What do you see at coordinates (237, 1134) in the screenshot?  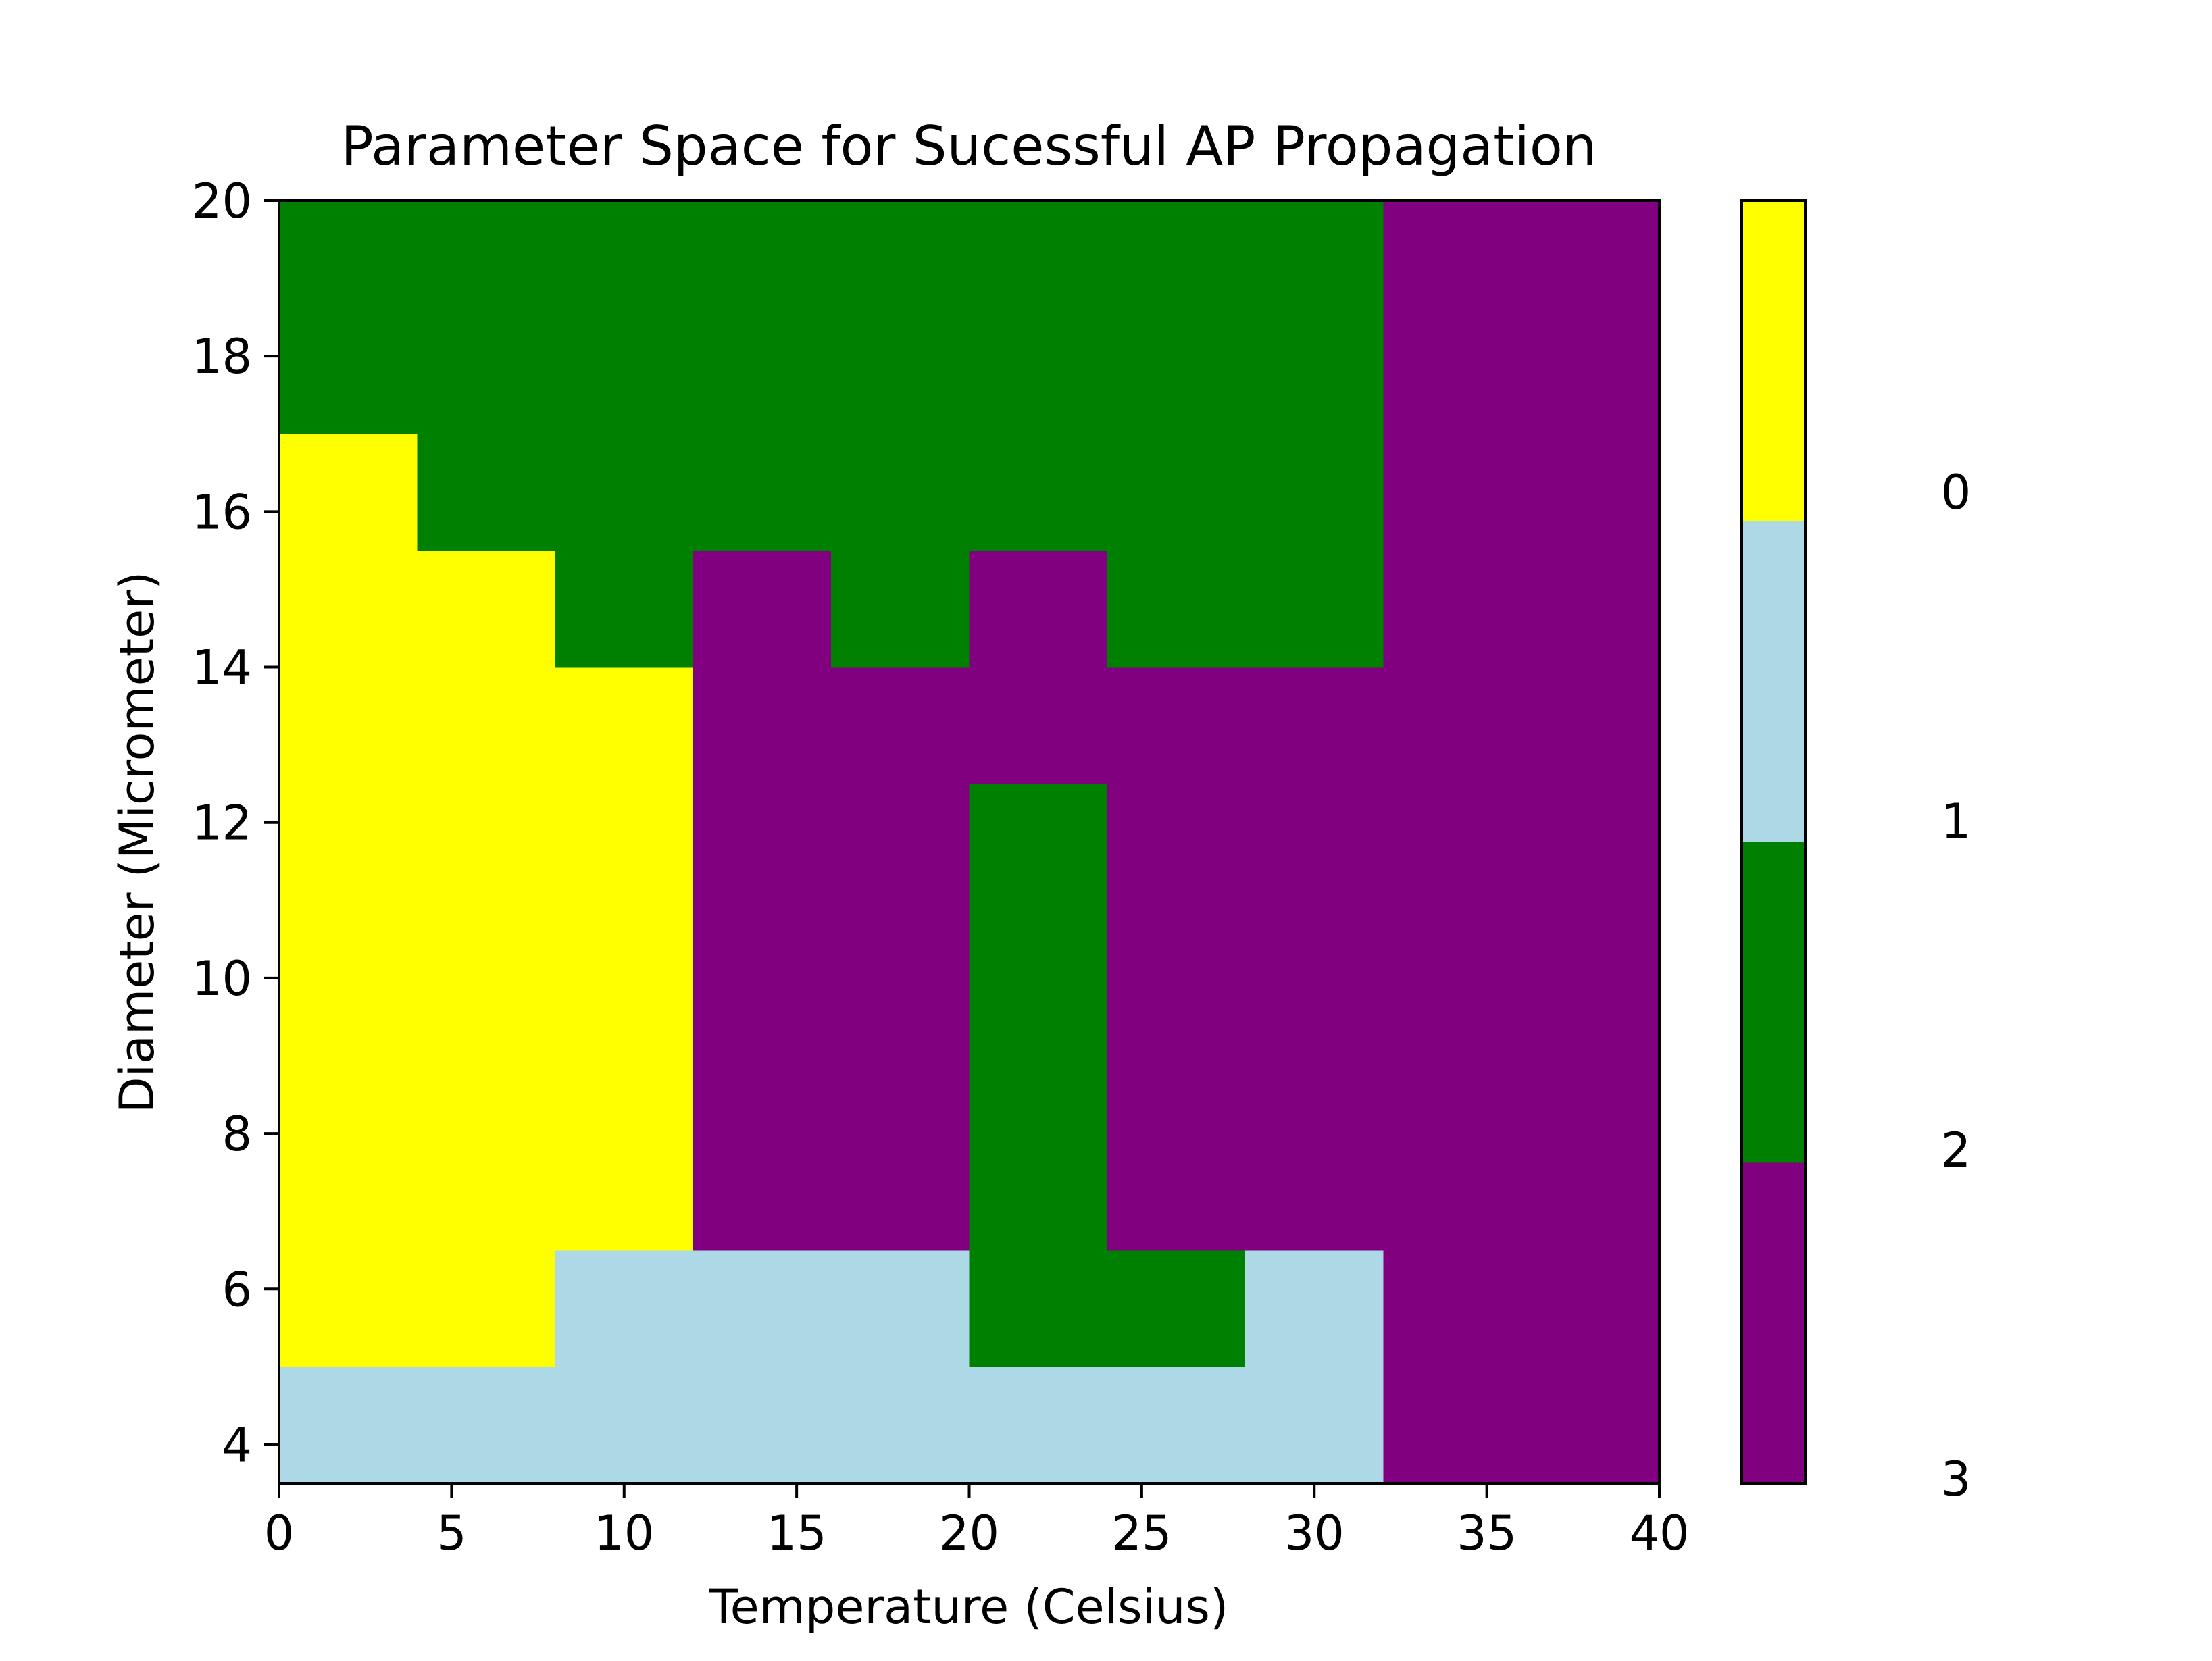 I see `y-tick-label: 8` at bounding box center [237, 1134].